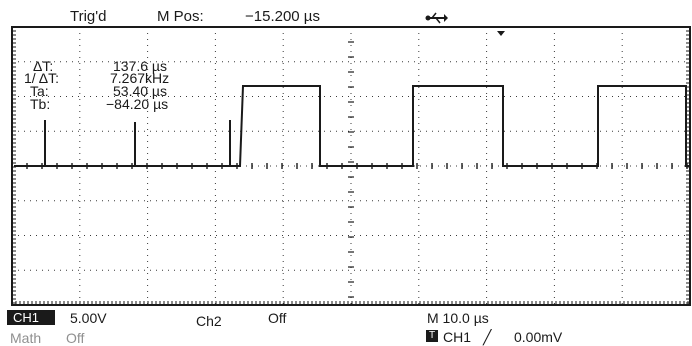 This screenshot has height=346, width=692. I want to click on trigger-source-icon: T, so click(432, 336).